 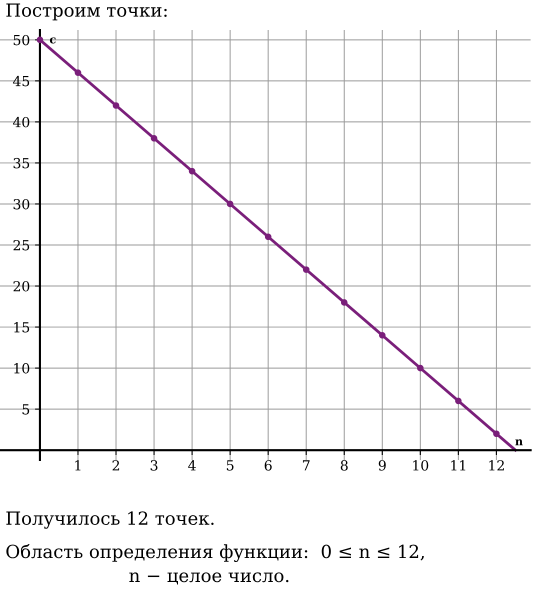 I want to click on y-tick-label: 35, so click(x=22, y=163).